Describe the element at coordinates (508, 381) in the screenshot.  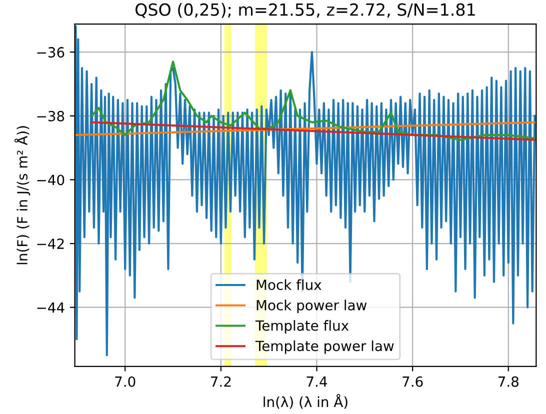
I see `x-tick-label: 7.8` at that location.